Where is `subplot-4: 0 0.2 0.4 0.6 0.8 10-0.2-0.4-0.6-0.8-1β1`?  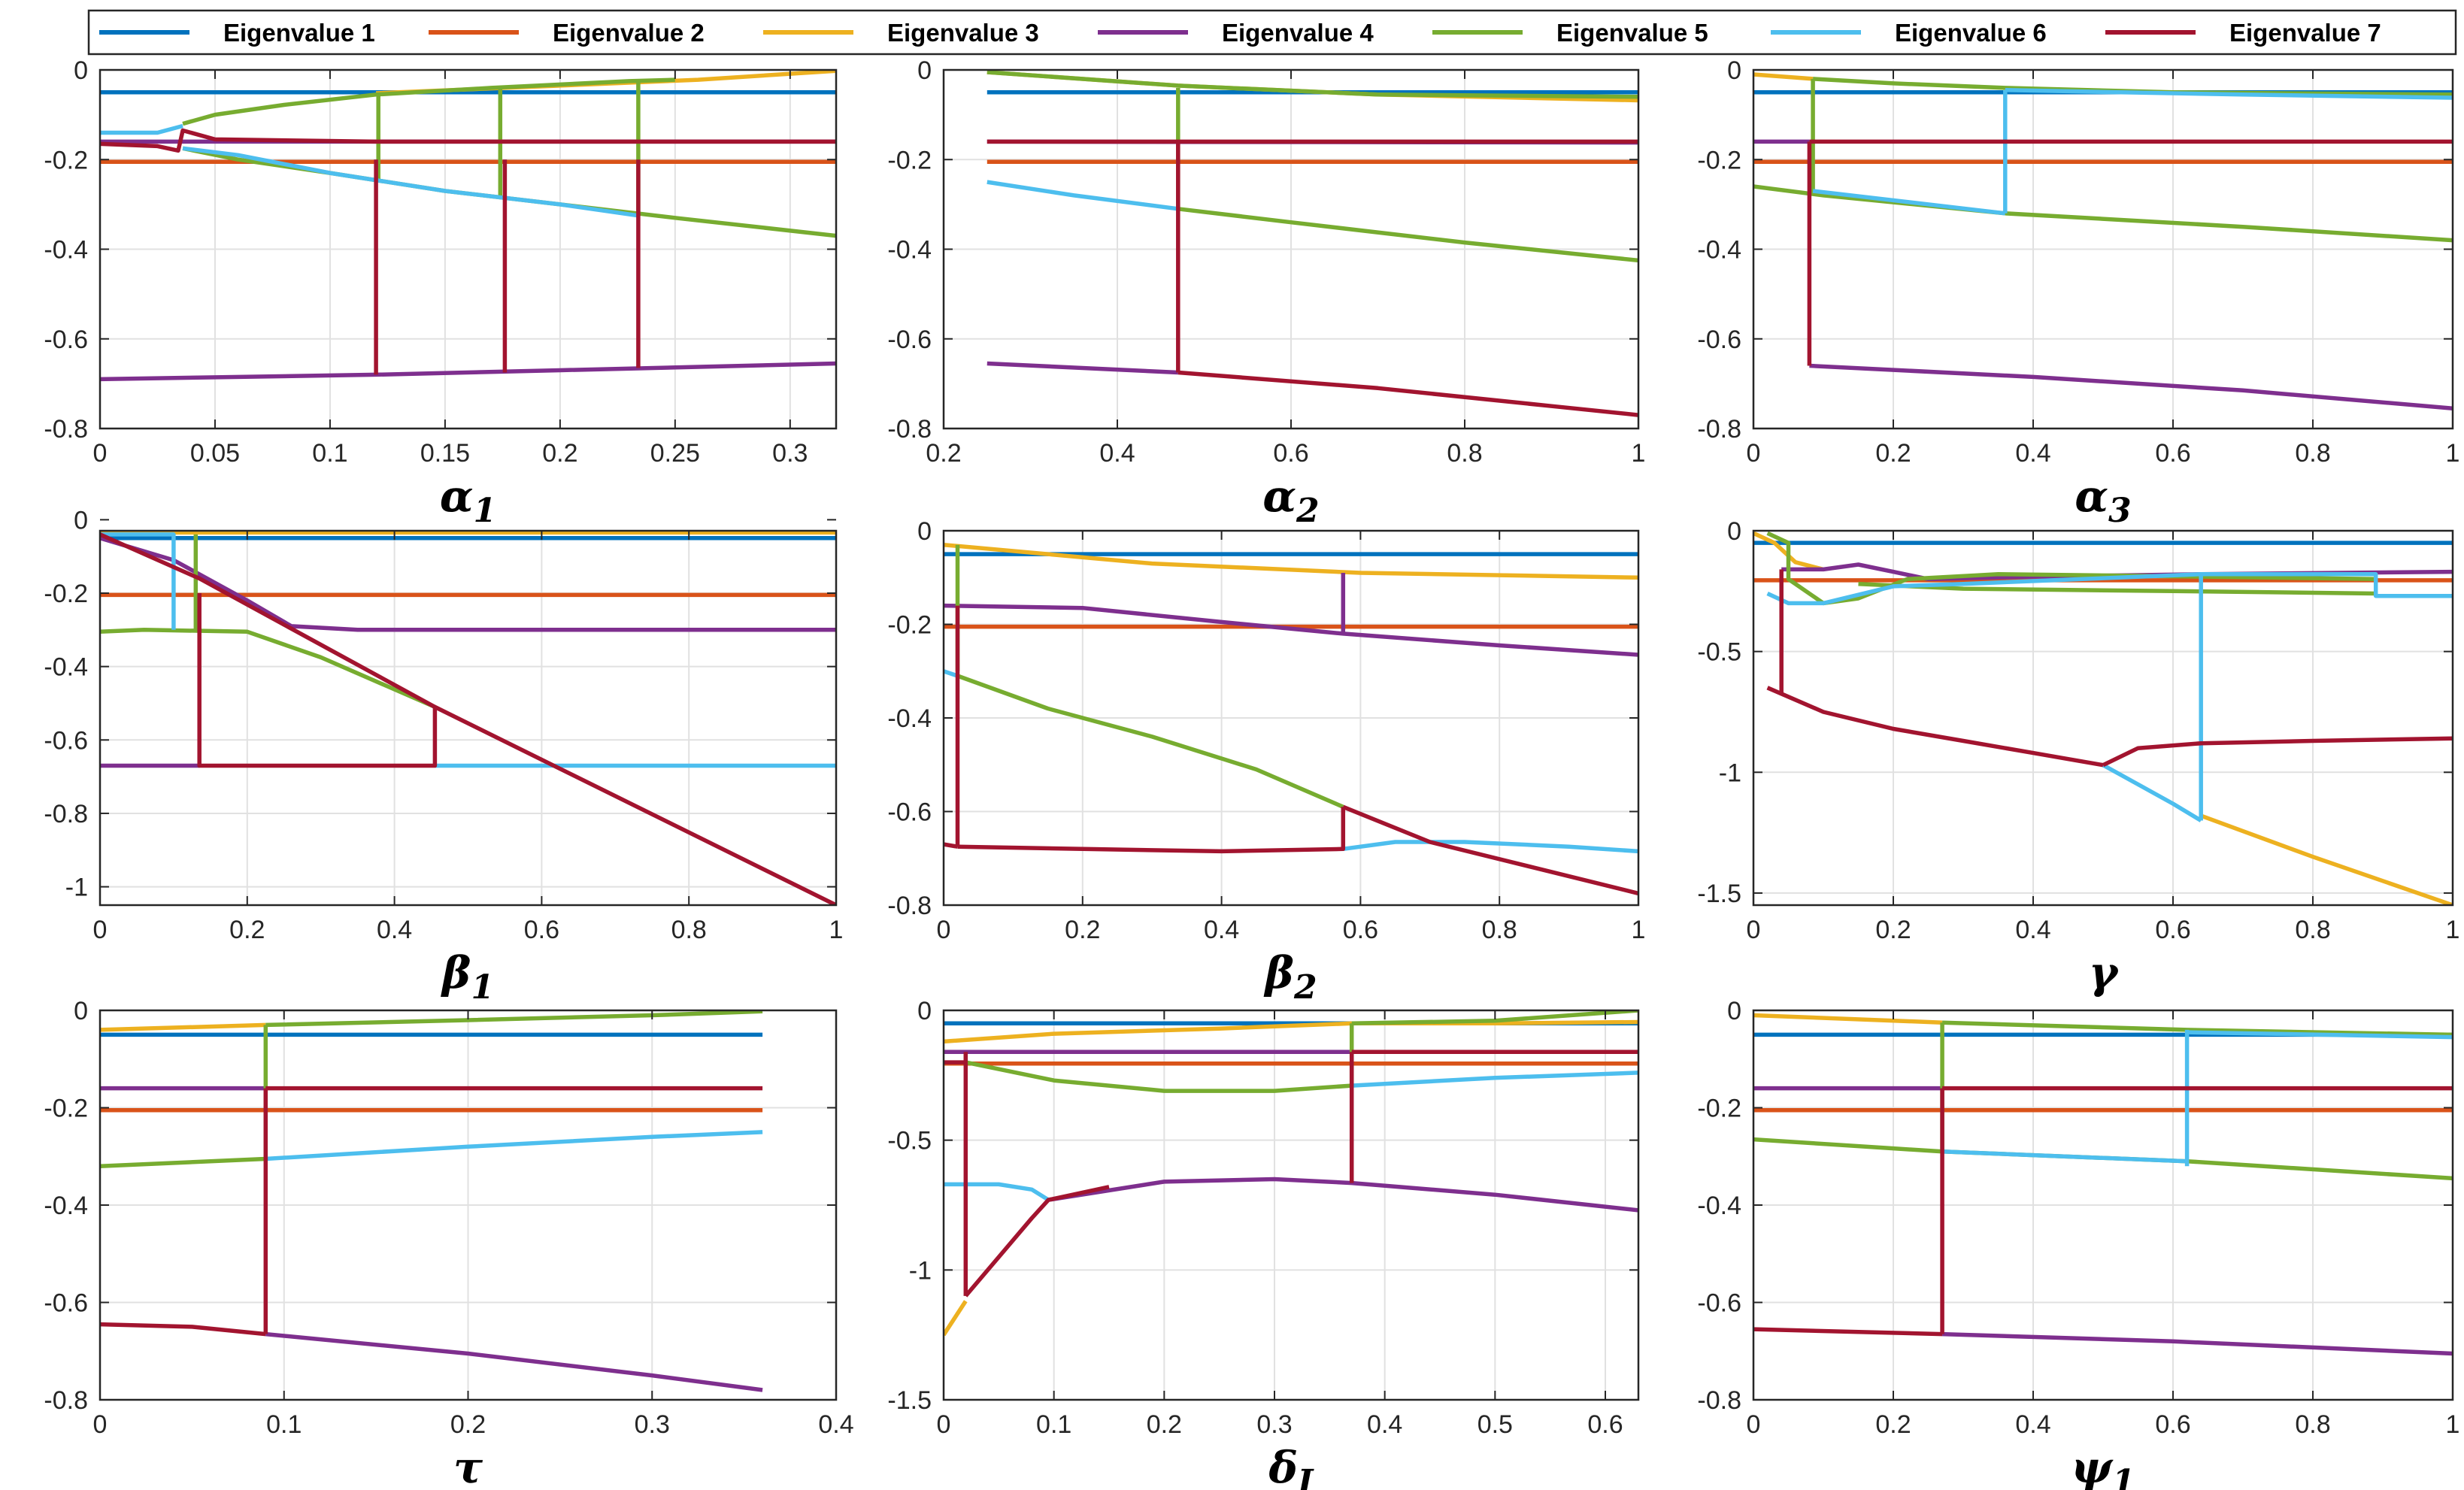 subplot-4: 0 0.2 0.4 0.6 0.8 10-0.2-0.4-0.6-0.8-1β1 is located at coordinates (443, 756).